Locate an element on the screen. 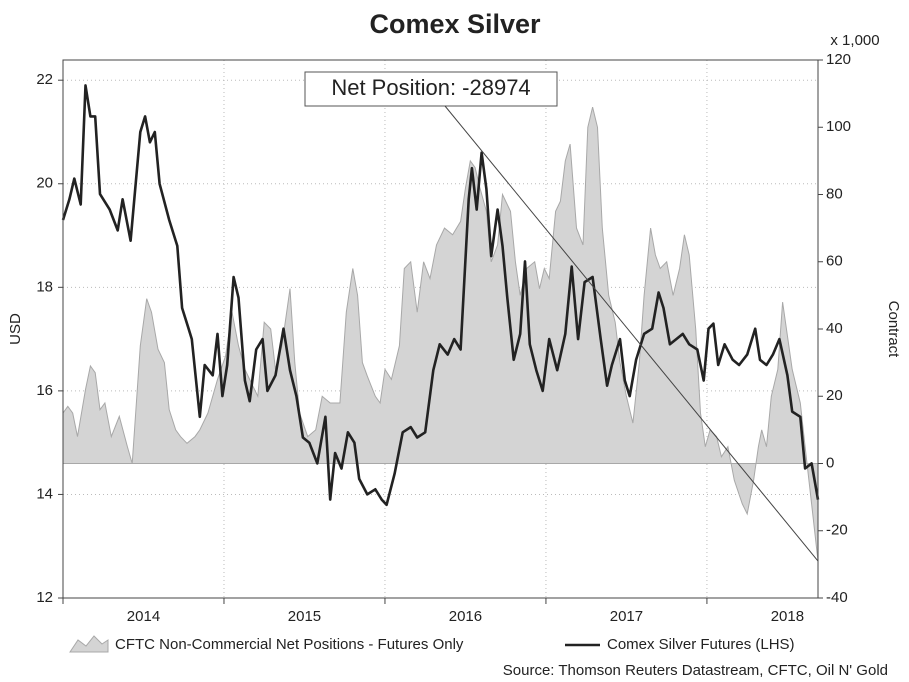 This screenshot has height=682, width=909. y-tick-label: 20 is located at coordinates (44, 183).